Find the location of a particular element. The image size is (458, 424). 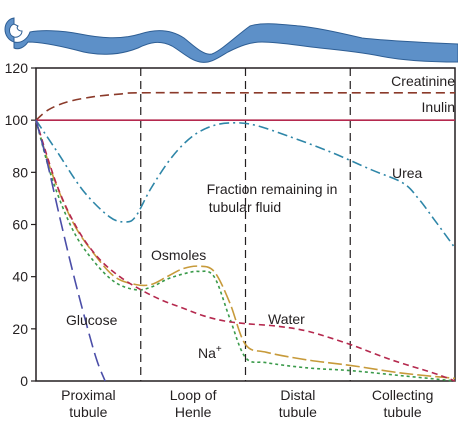

segment-label-4-line1: Collecting is located at coordinates (402, 395).